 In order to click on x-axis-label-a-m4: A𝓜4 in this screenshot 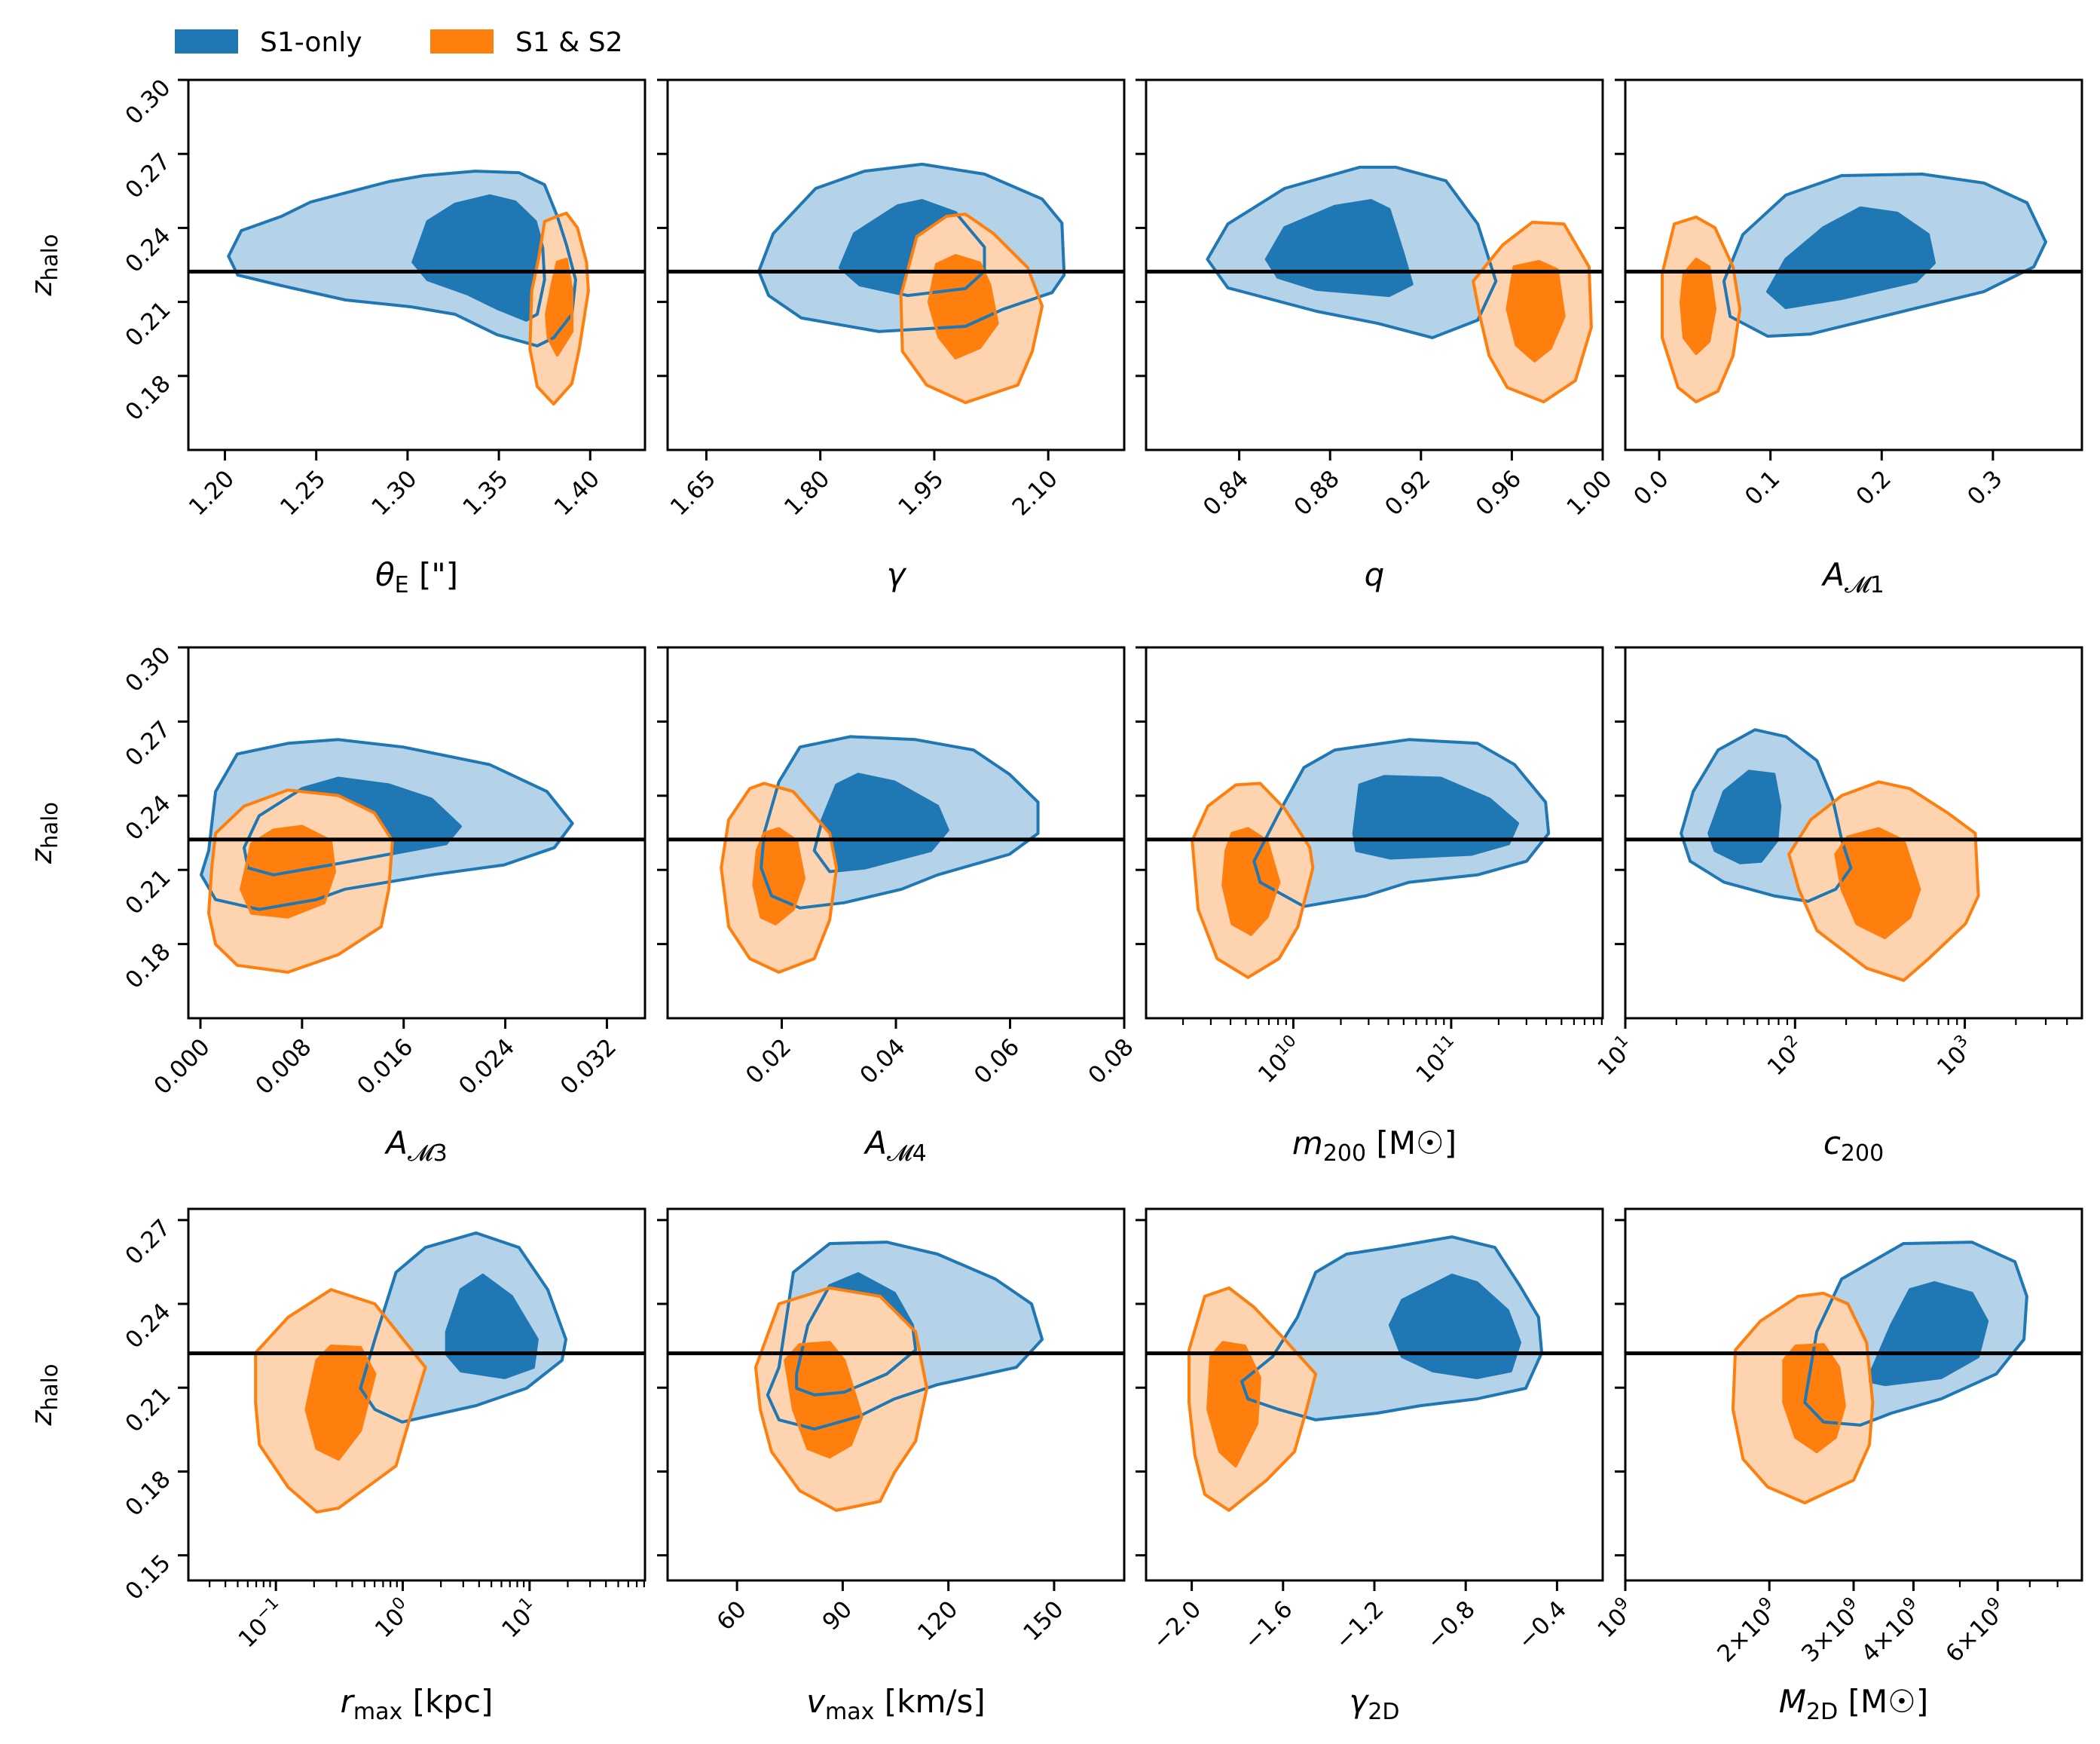, I will do `click(894, 1145)`.